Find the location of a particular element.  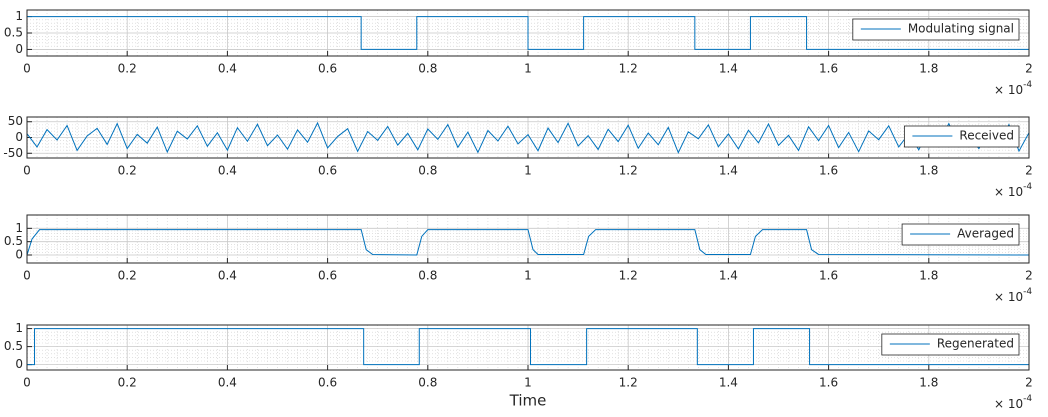

legend: Modulating signal is located at coordinates (936, 29).